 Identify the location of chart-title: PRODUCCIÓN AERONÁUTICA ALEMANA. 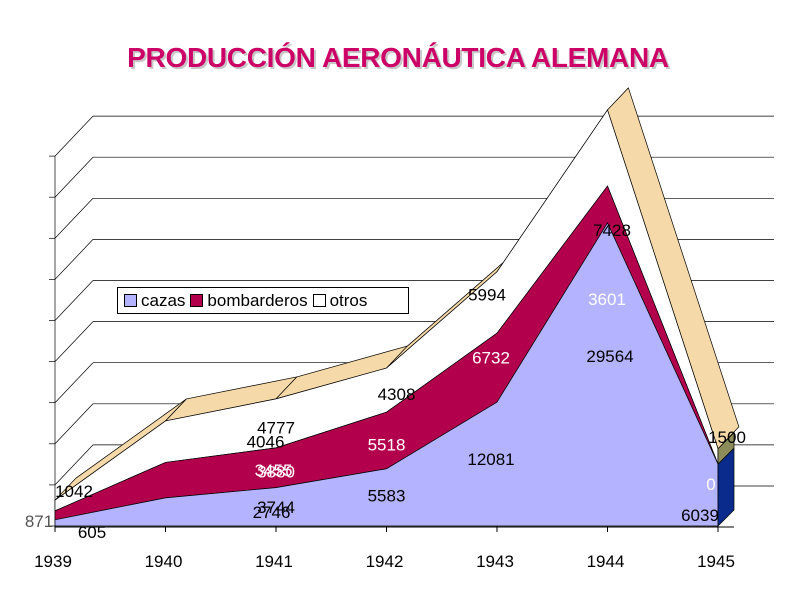
(398, 57).